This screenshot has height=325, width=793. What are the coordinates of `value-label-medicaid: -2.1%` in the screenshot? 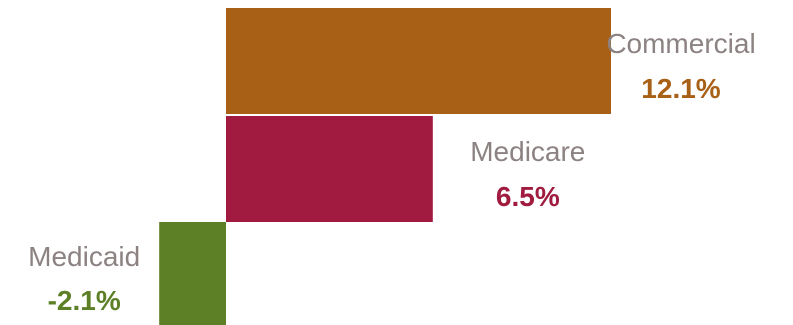 It's located at (84, 300).